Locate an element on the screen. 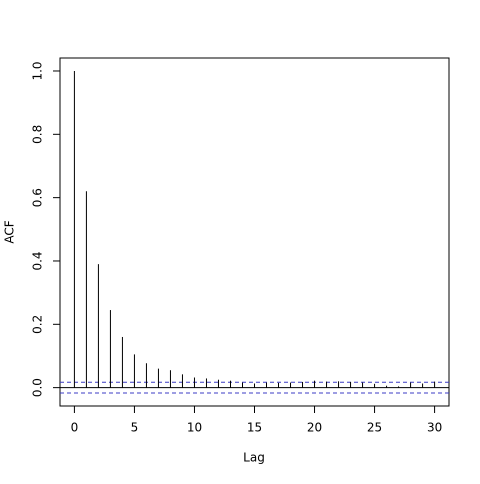  x-axis-label: Lag is located at coordinates (254, 458).